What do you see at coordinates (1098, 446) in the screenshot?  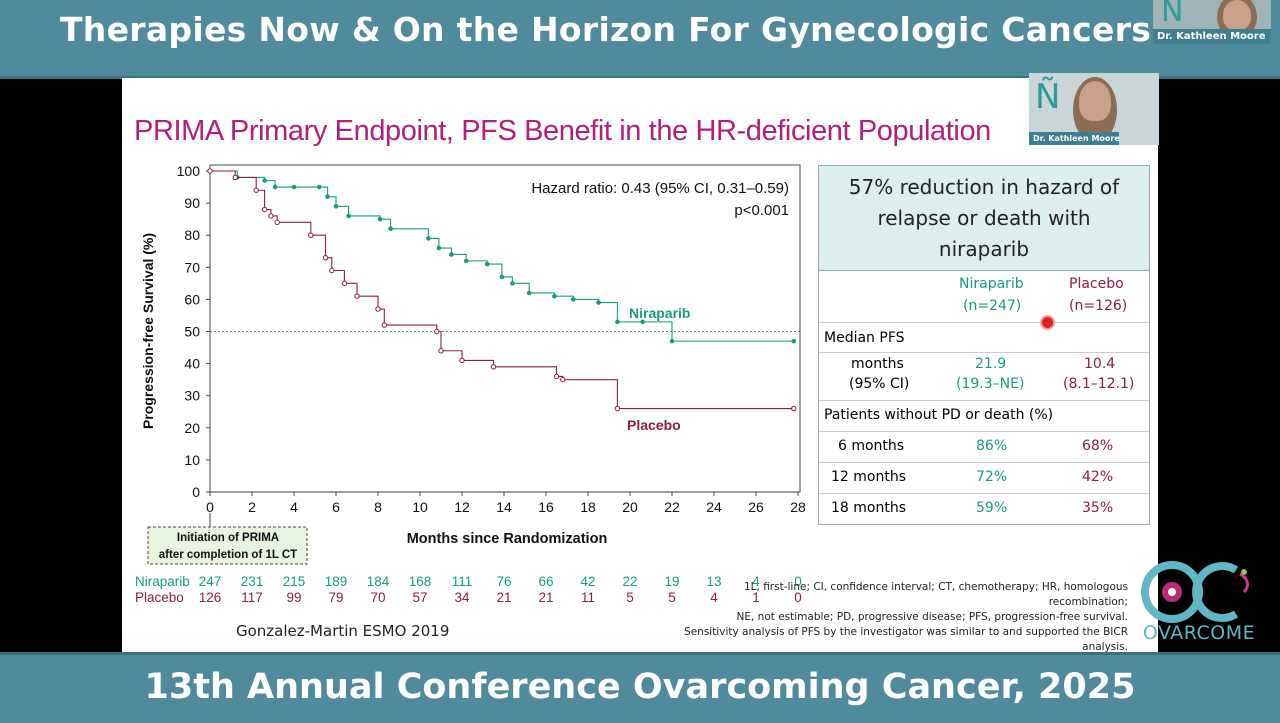 I see `row-6-months-placebo: 68%` at bounding box center [1098, 446].